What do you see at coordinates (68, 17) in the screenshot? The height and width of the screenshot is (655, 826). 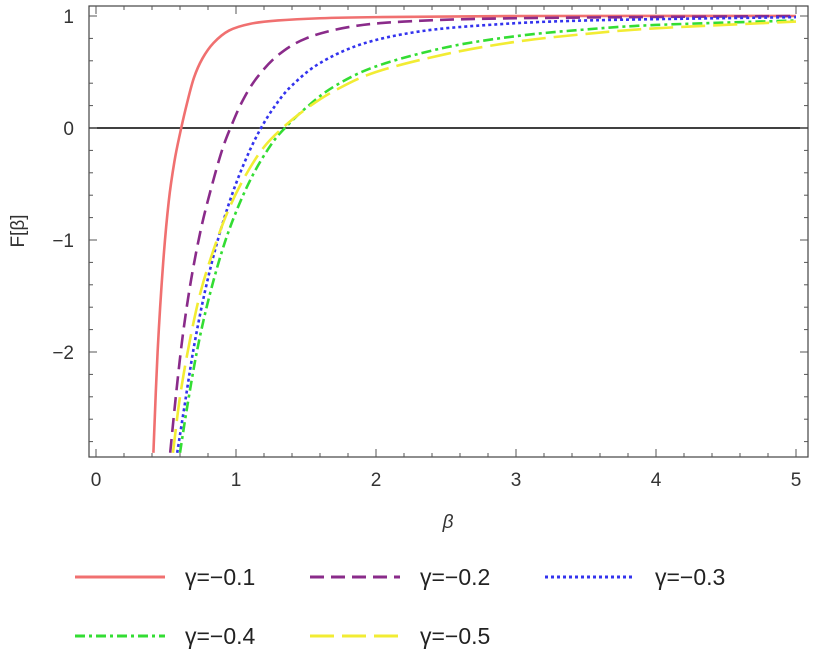 I see `y-tick-label: 1` at bounding box center [68, 17].